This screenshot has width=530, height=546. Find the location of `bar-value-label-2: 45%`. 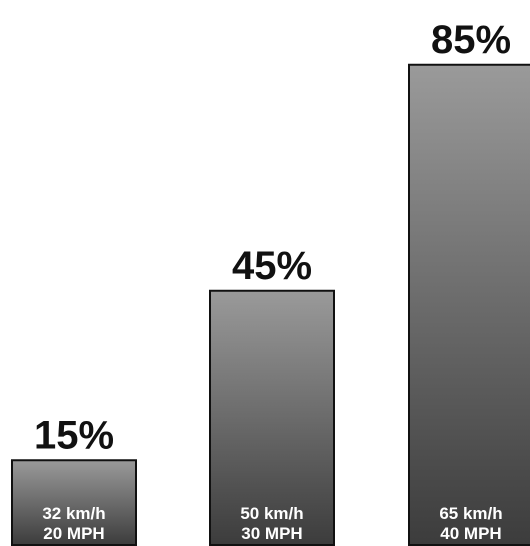

bar-value-label-2: 45% is located at coordinates (272, 266).